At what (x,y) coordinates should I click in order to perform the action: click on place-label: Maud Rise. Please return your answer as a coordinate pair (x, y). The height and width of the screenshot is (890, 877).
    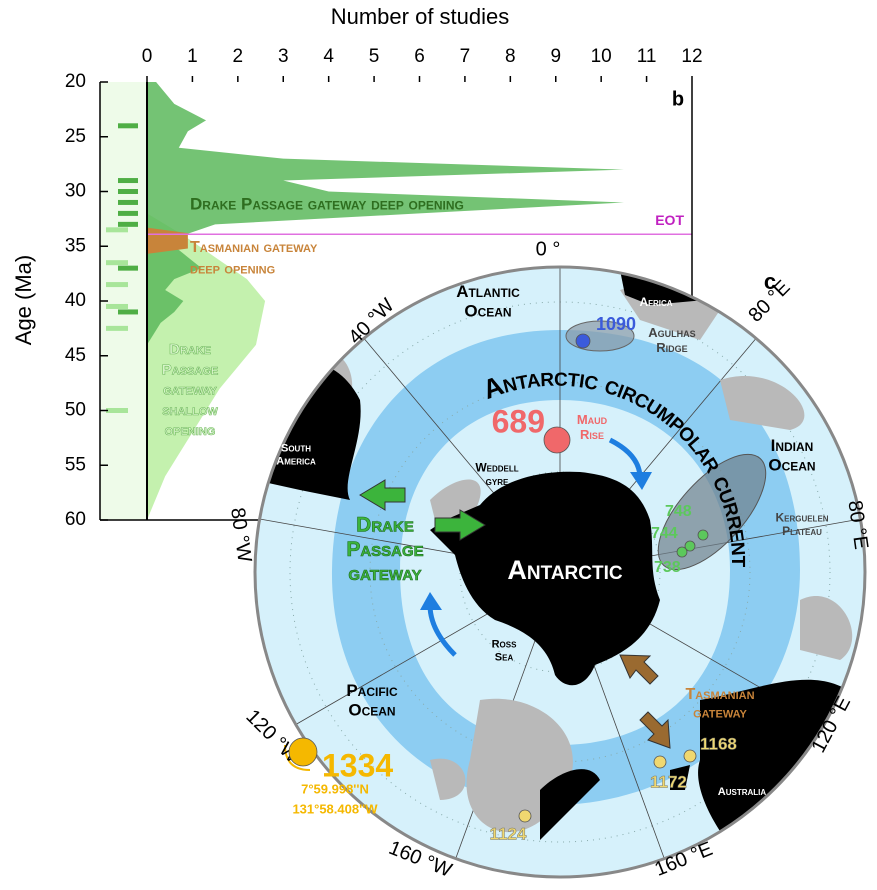
    Looking at the image, I should click on (592, 428).